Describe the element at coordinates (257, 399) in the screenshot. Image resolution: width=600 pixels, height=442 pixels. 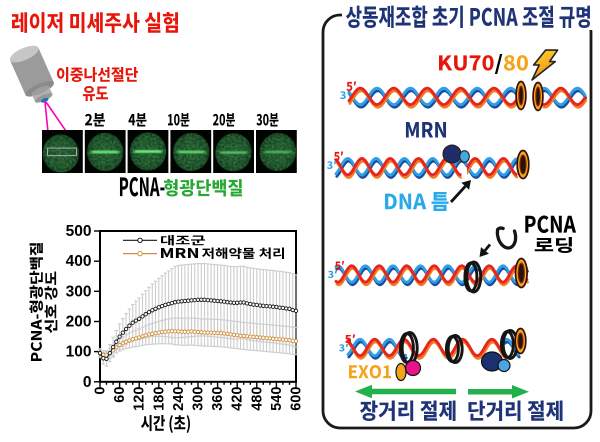
I see `svg-text: 480` at that location.